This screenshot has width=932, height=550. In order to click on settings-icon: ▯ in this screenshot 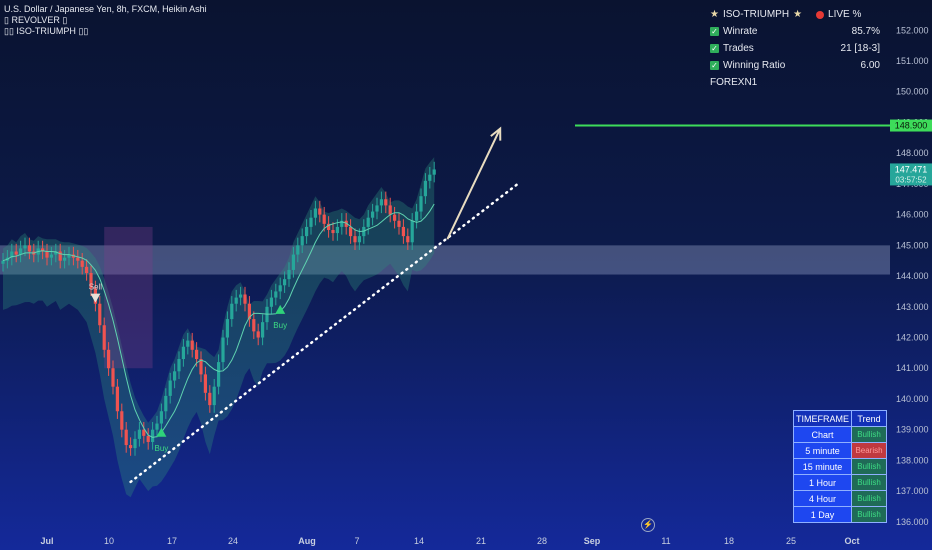, I will do `click(65, 20)`.